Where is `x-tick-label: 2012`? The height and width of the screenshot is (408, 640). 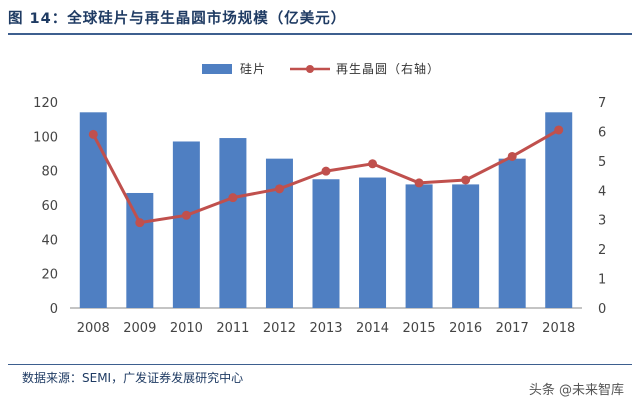 x-tick-label: 2012 is located at coordinates (279, 328).